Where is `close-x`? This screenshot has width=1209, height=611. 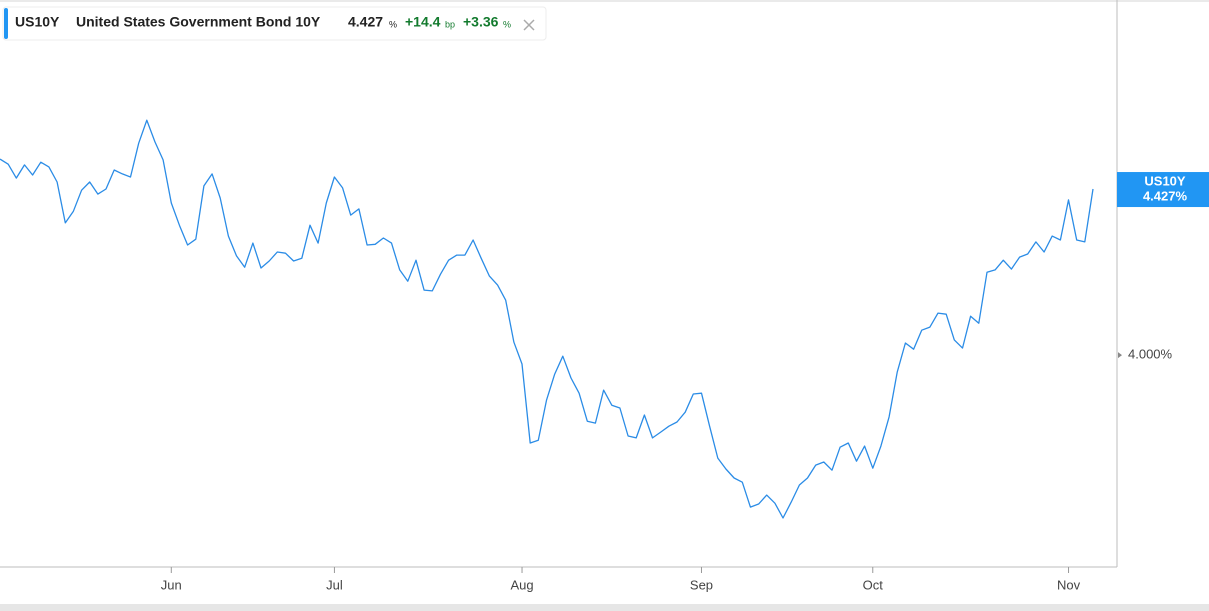
close-x is located at coordinates (529, 25).